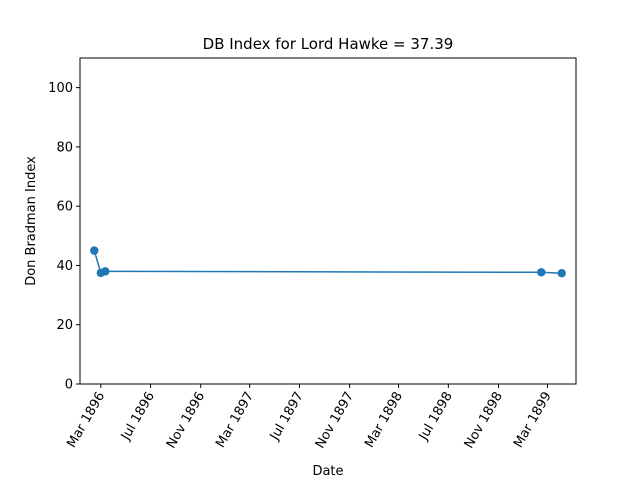  What do you see at coordinates (69, 385) in the screenshot?
I see `y-tick-label: 0` at bounding box center [69, 385].